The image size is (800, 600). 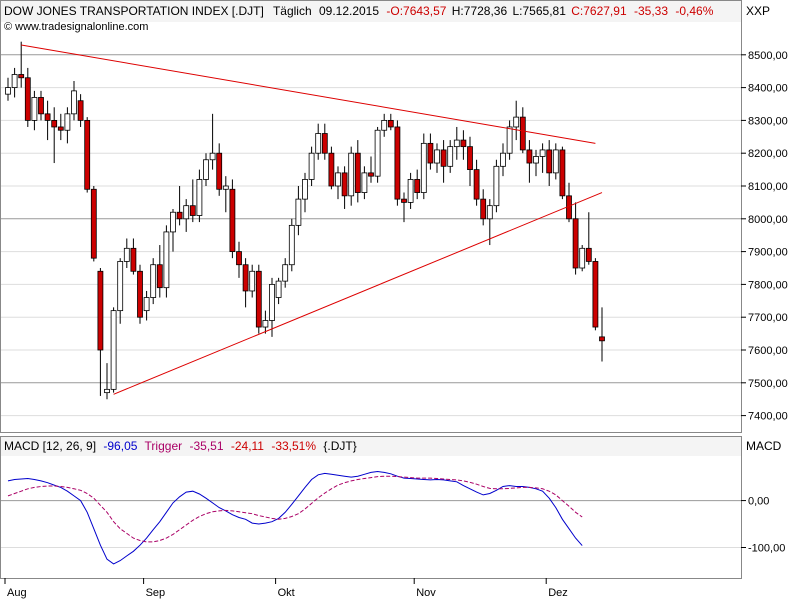 I want to click on trigger-label: Trigger, so click(x=164, y=446).